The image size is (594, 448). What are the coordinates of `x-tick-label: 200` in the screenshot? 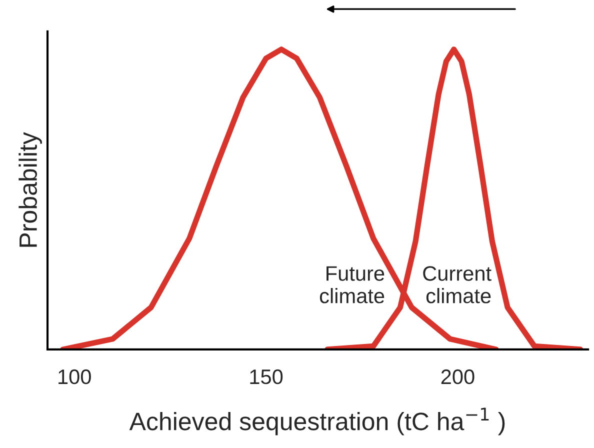 It's located at (457, 376).